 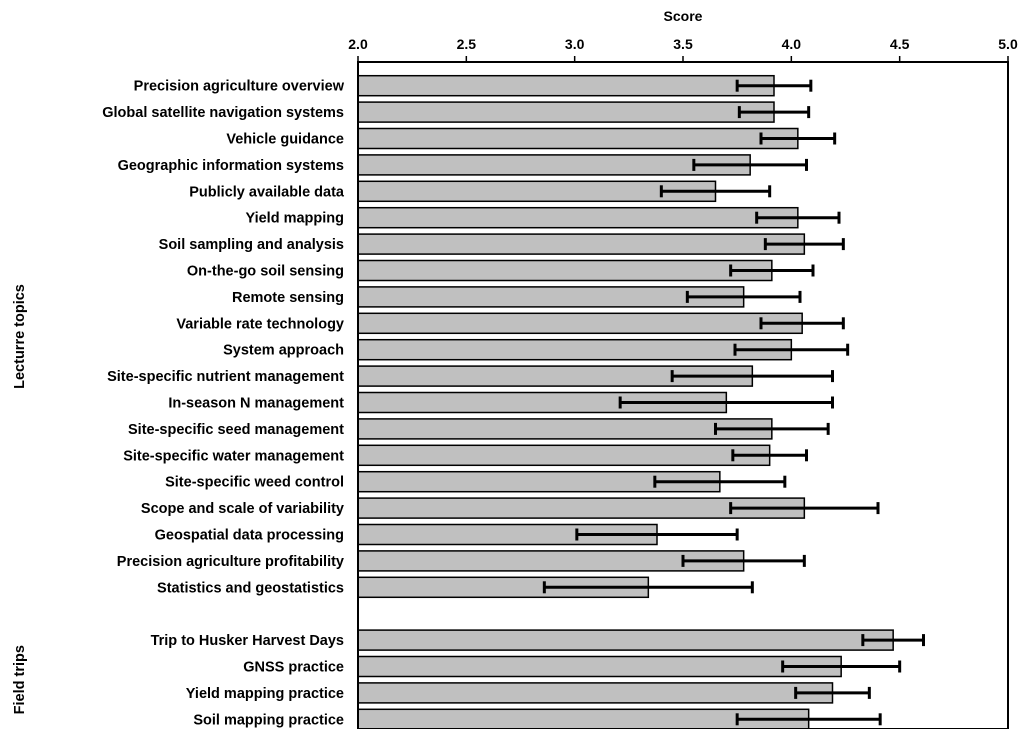 What do you see at coordinates (467, 44) in the screenshot?
I see `x-tick-label: 2.5` at bounding box center [467, 44].